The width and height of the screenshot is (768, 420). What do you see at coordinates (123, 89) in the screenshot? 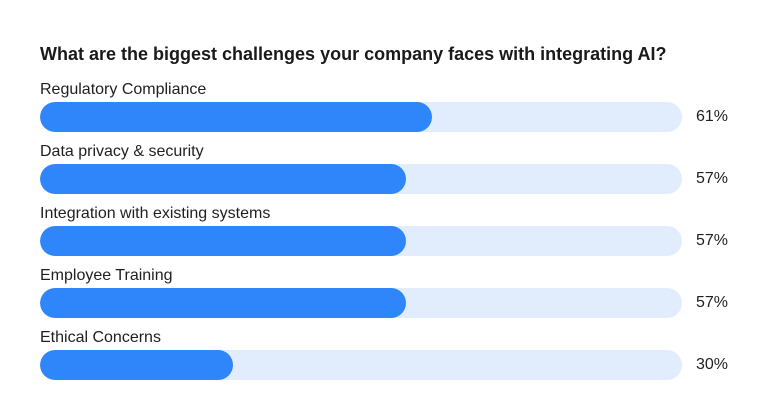
I see `category-label: Regulatory Compliance` at bounding box center [123, 89].